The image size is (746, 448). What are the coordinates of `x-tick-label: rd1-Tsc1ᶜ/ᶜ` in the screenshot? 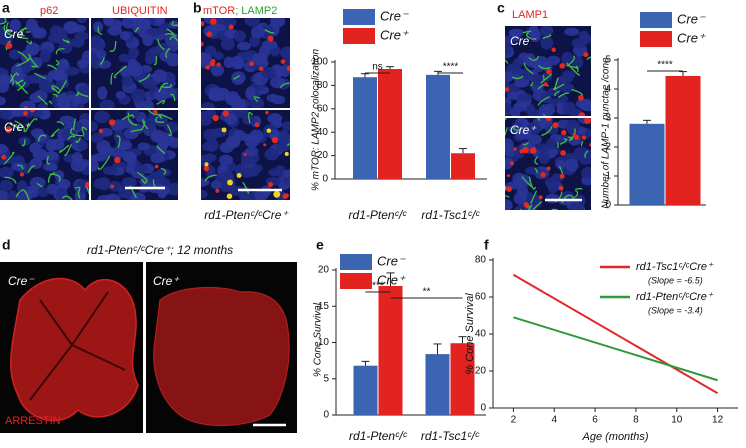 It's located at (450, 436).